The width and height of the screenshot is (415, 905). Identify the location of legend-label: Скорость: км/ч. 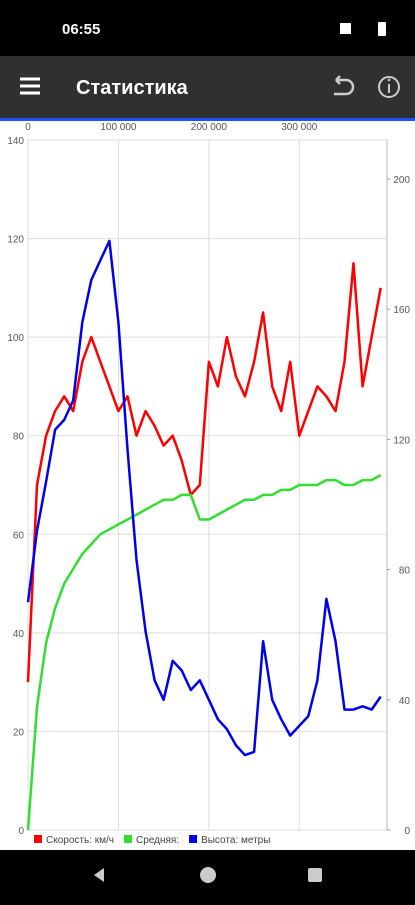
(80, 840).